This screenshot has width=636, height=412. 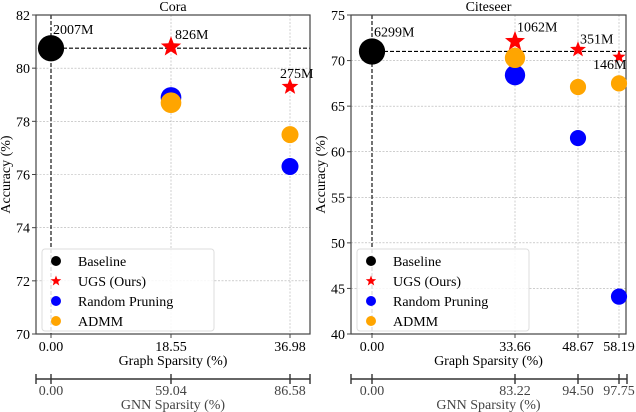 I want to click on y-tick-label: 80, so click(x=23, y=69).